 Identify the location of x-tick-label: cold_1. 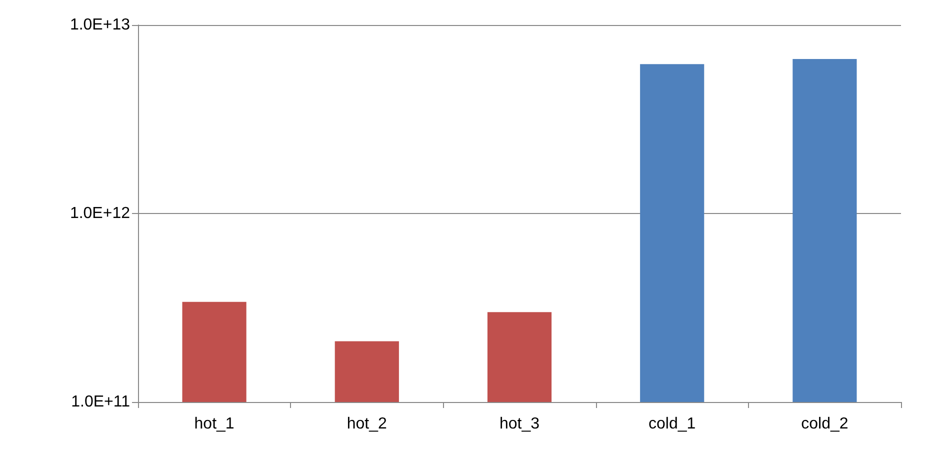
(672, 424).